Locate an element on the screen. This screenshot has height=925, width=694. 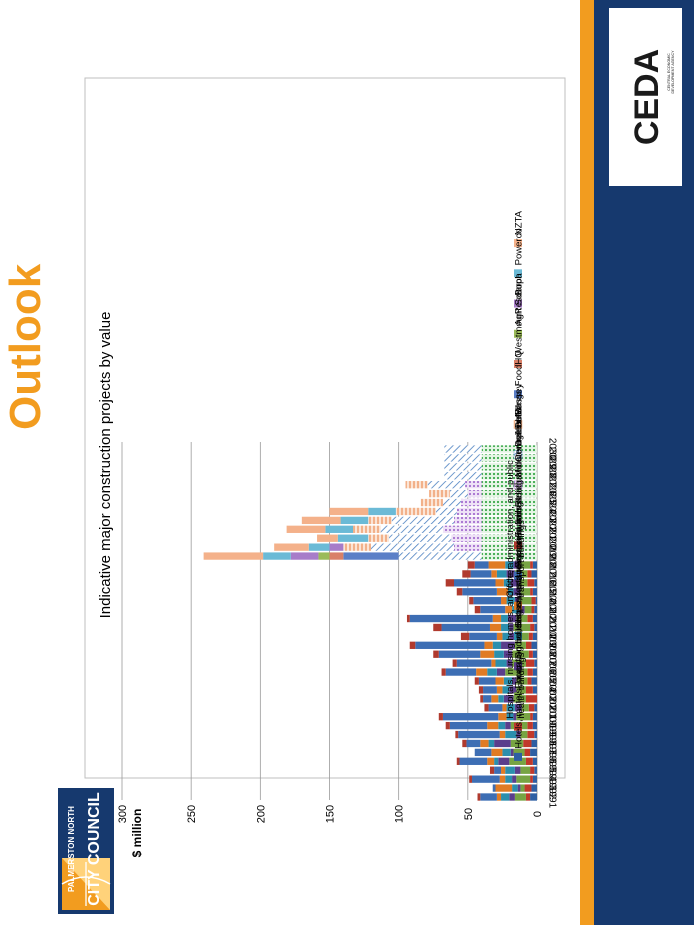
x-tick-2014: 2014 is located at coordinates (551, 592).